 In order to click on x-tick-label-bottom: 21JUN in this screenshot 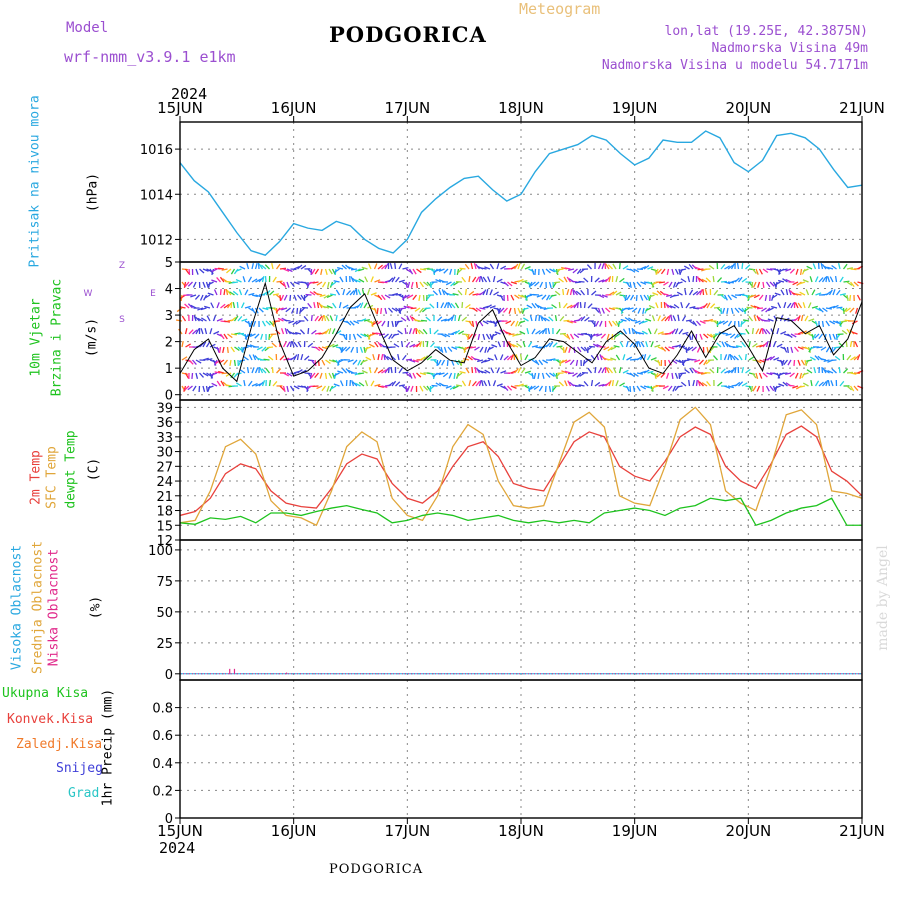, I will do `click(862, 831)`.